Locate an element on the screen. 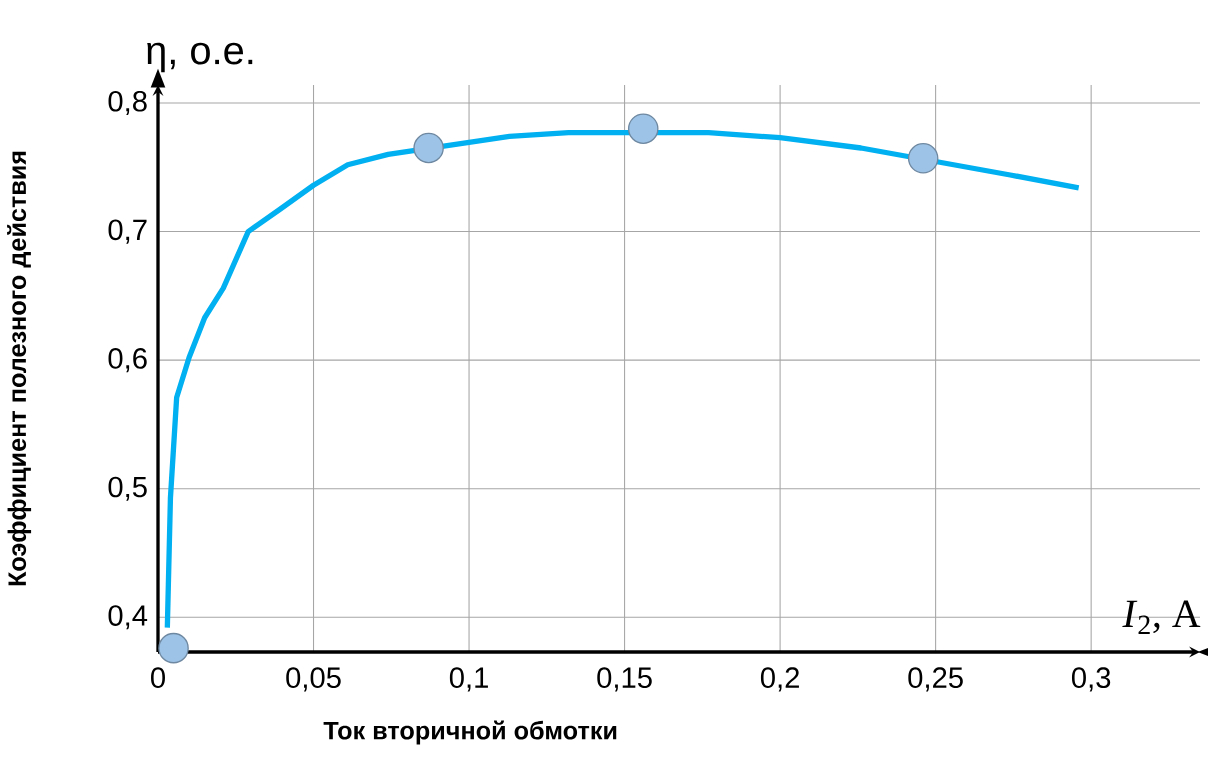 Image resolution: width=1208 pixels, height=770 pixels. y-tick-label: 0,4 is located at coordinates (128, 617).